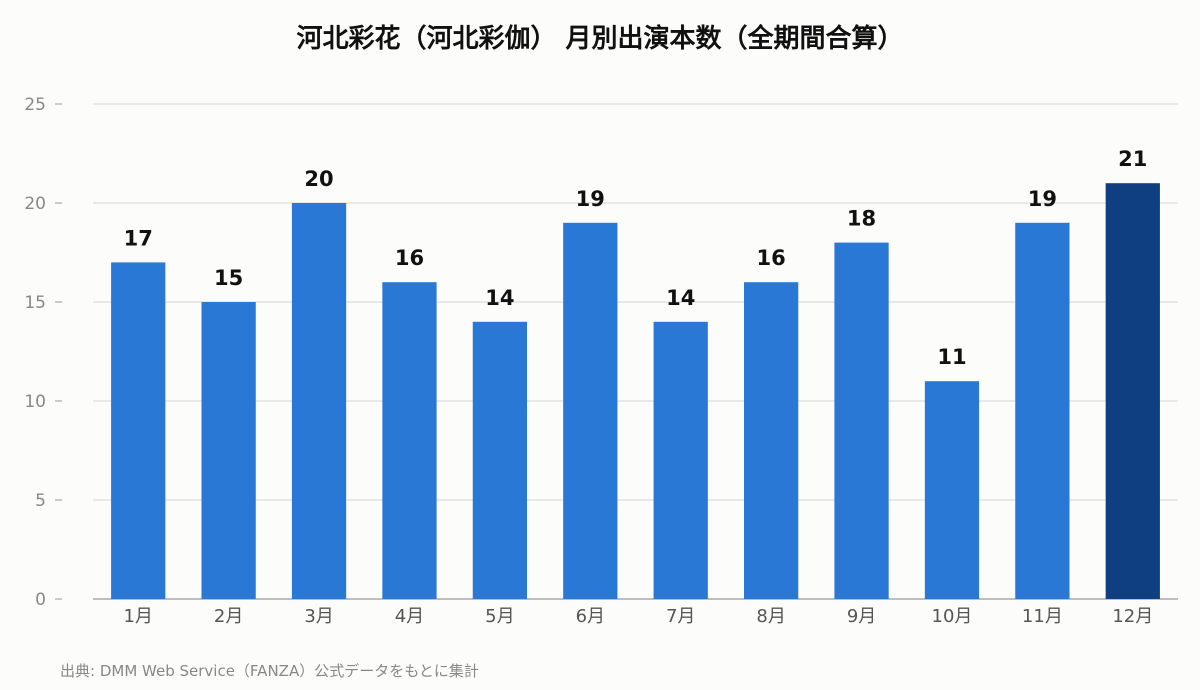 The height and width of the screenshot is (690, 1200). What do you see at coordinates (35, 204) in the screenshot?
I see `y-tick-label: 20` at bounding box center [35, 204].